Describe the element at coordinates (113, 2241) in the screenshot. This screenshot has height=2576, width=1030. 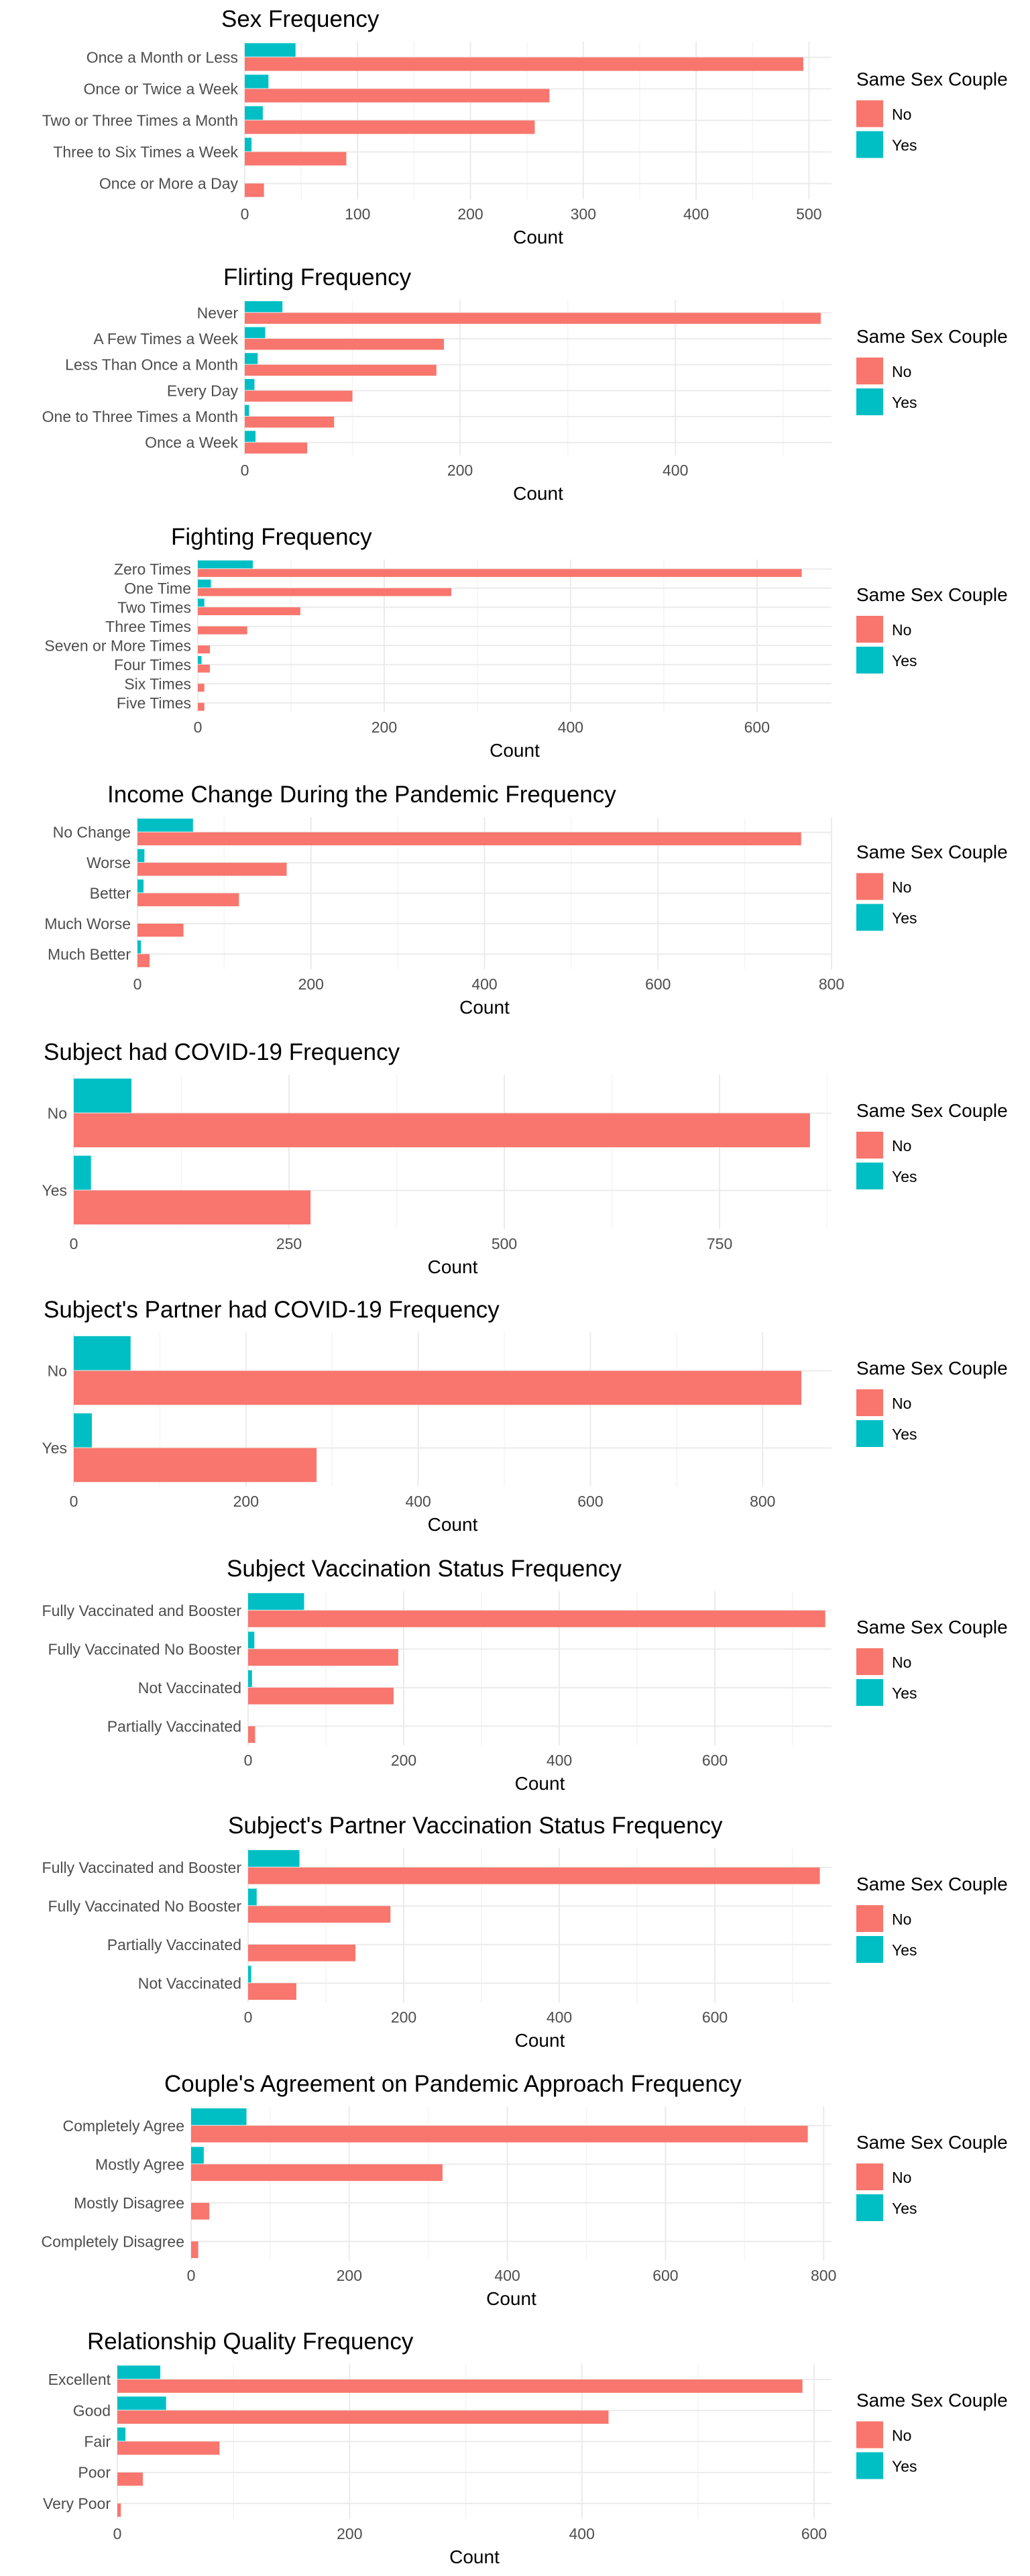
I see `category-label: Completely Disagree` at that location.